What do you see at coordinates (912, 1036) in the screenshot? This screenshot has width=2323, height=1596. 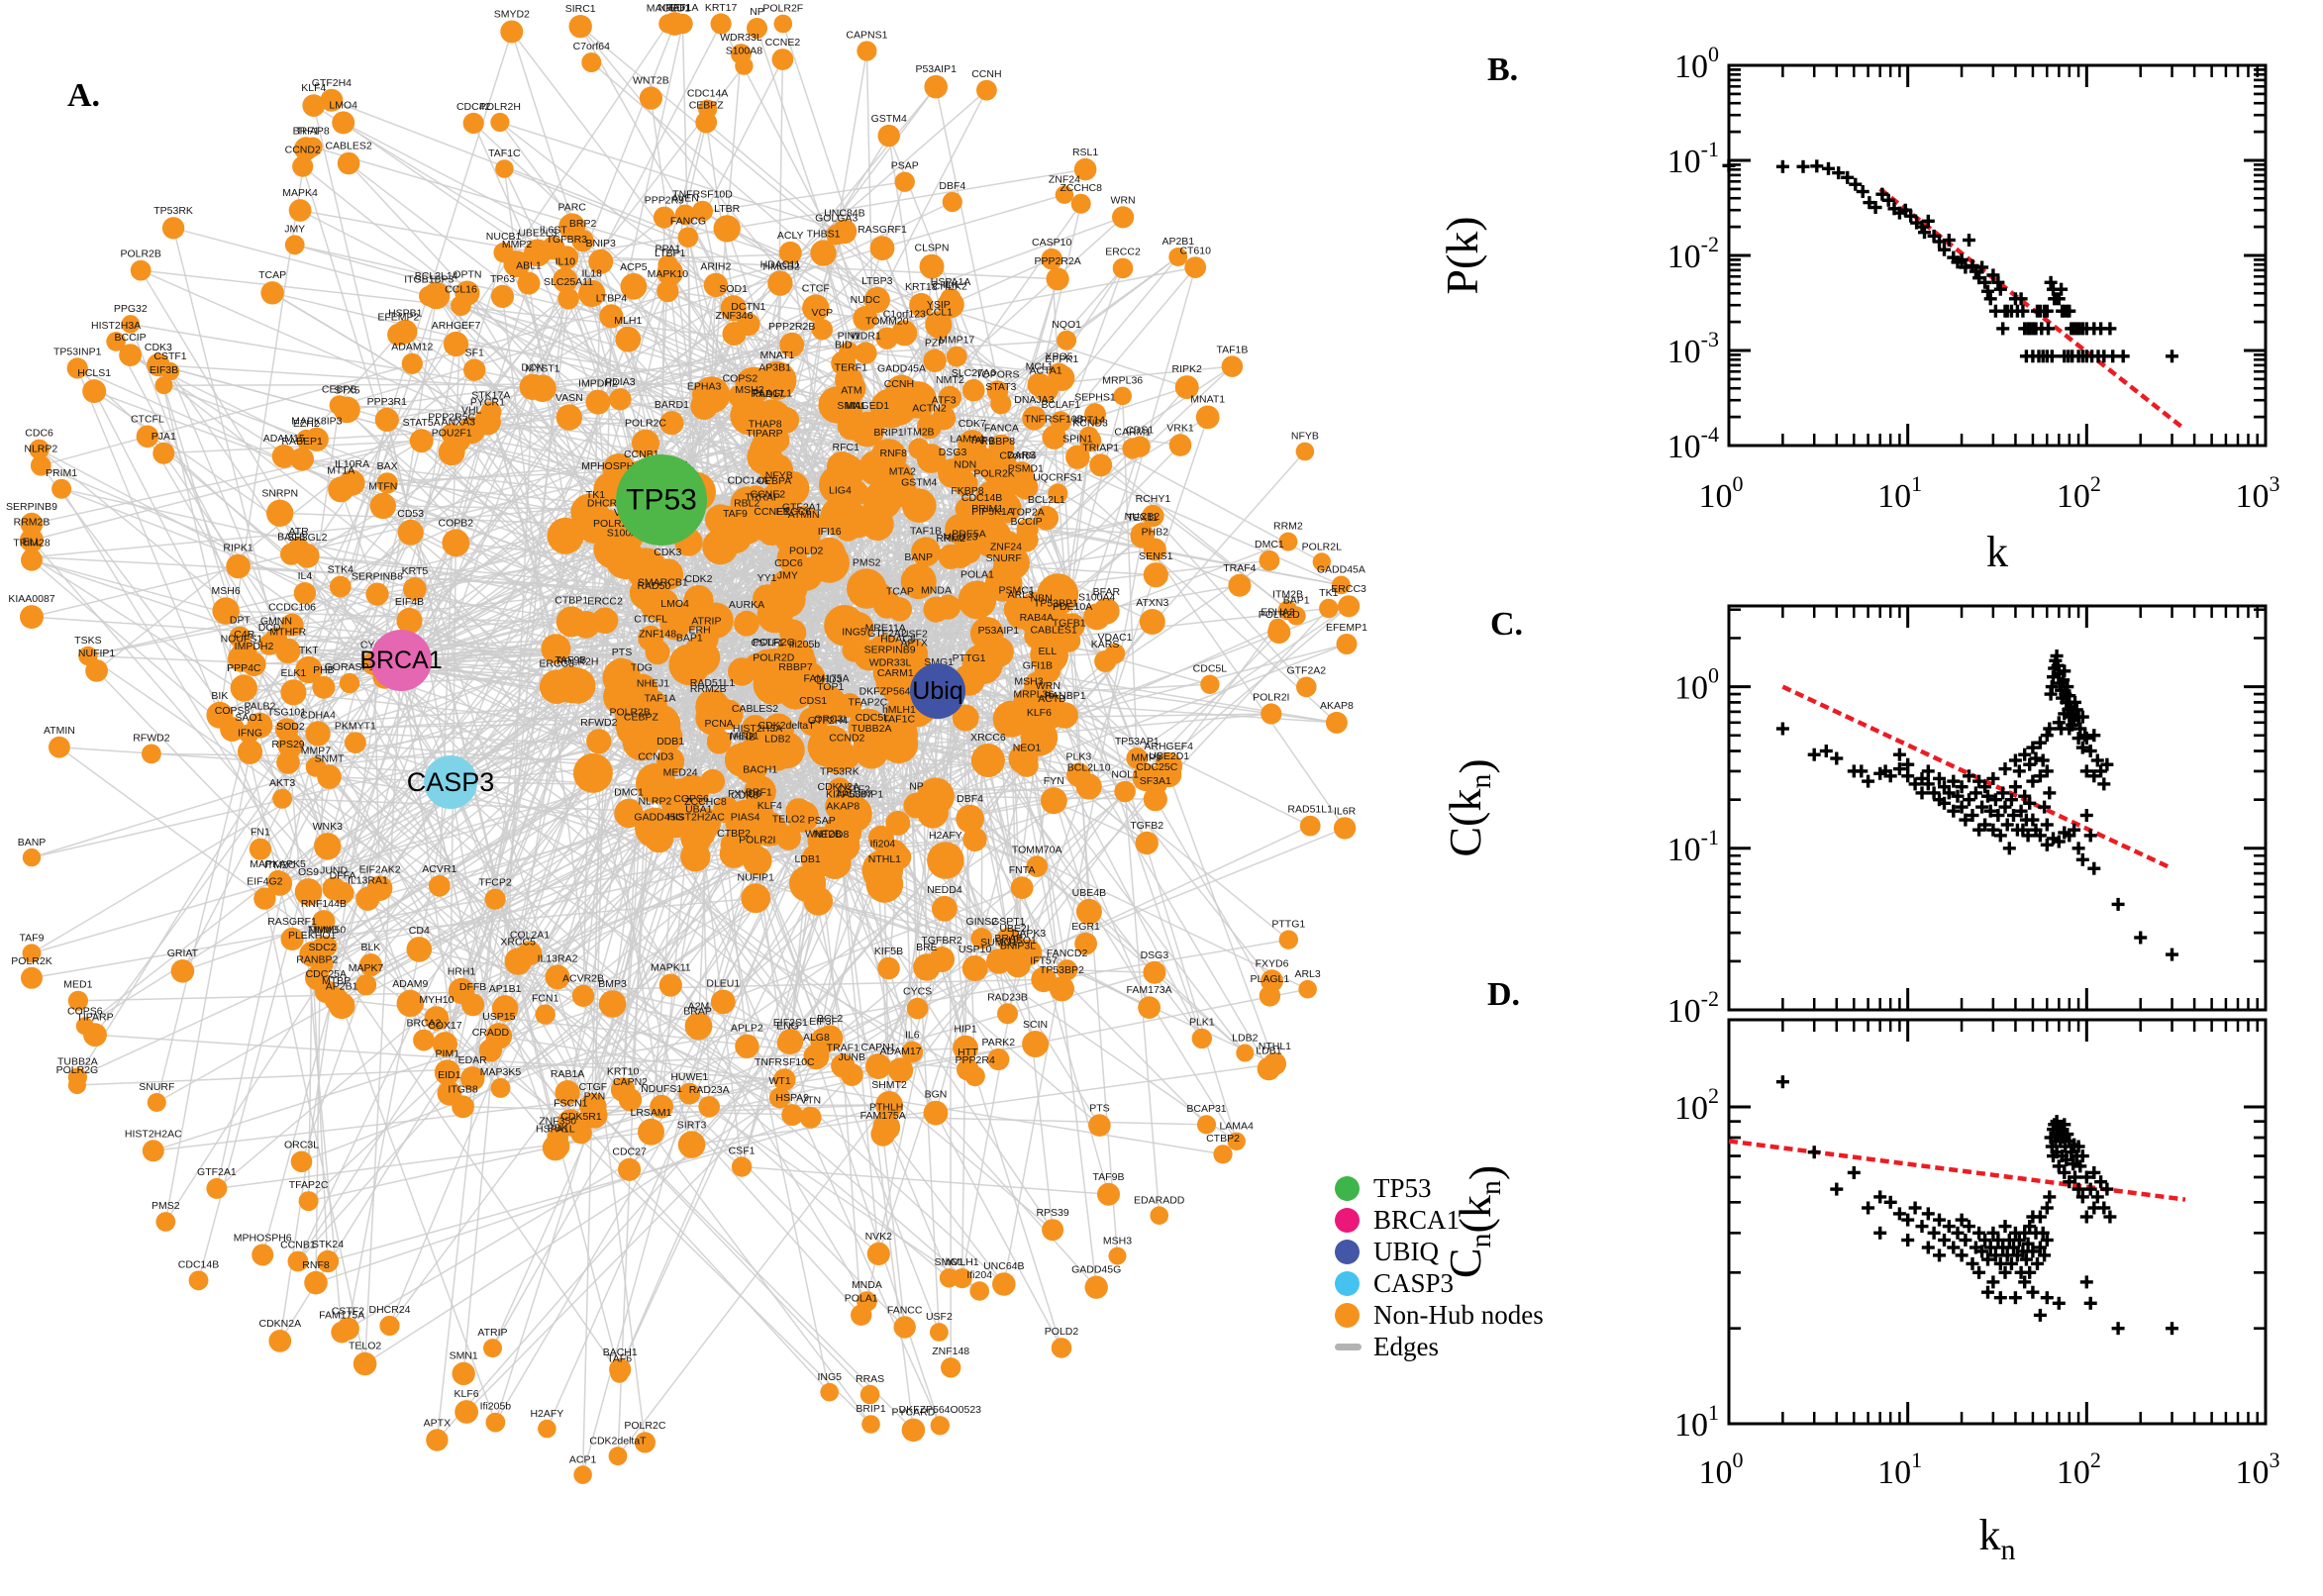 I see `network-node-label: IL6` at bounding box center [912, 1036].